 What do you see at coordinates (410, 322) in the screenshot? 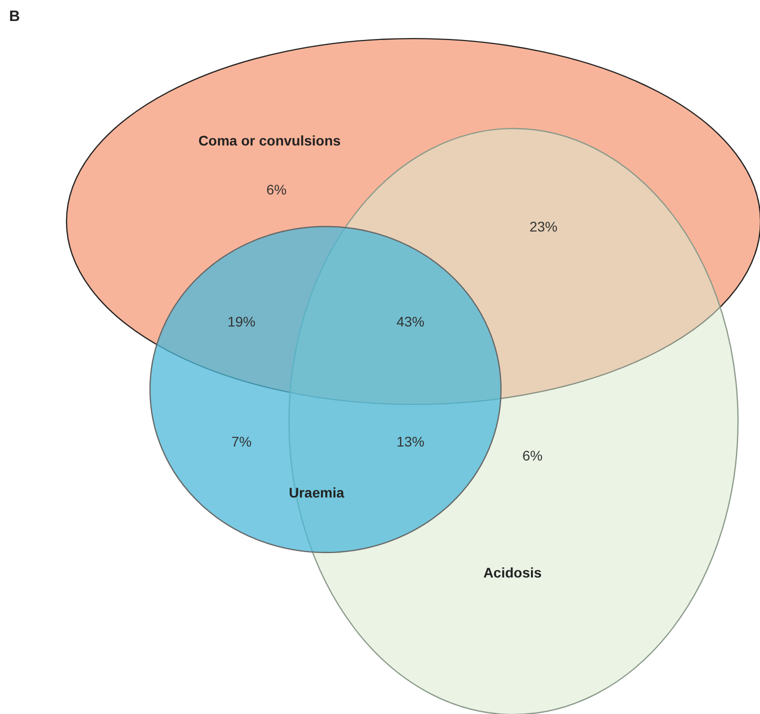
I see `data-label: 43%` at bounding box center [410, 322].